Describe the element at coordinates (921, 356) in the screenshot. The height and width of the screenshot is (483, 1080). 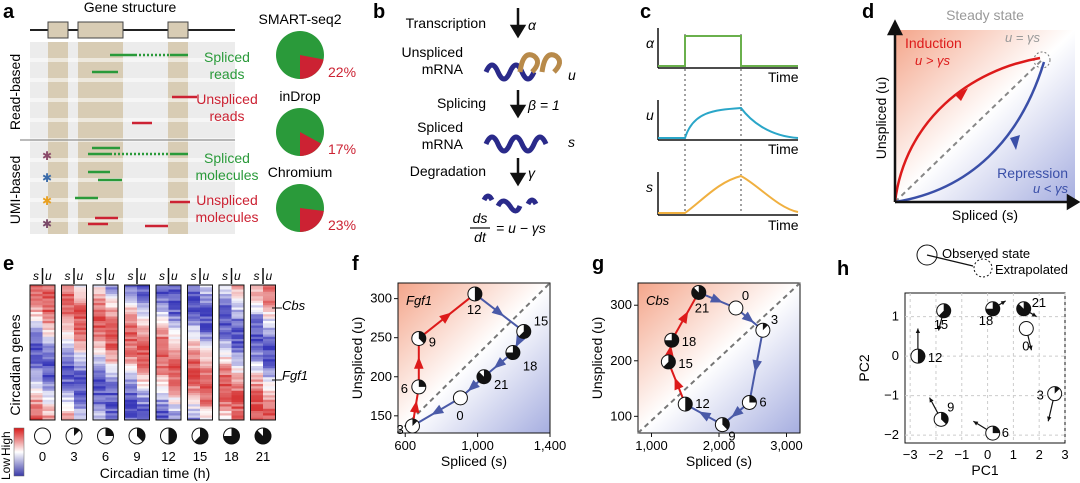
I see `h-point-4-fill` at that location.